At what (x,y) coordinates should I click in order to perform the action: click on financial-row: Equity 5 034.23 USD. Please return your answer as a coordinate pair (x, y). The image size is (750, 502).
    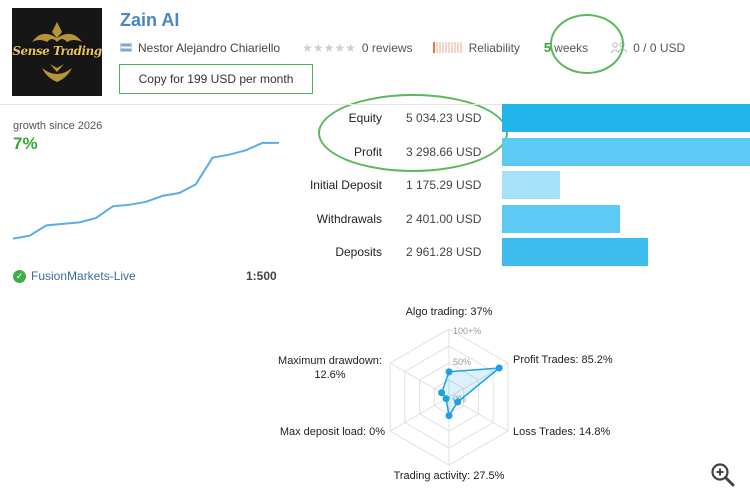
    Looking at the image, I should click on (520, 118).